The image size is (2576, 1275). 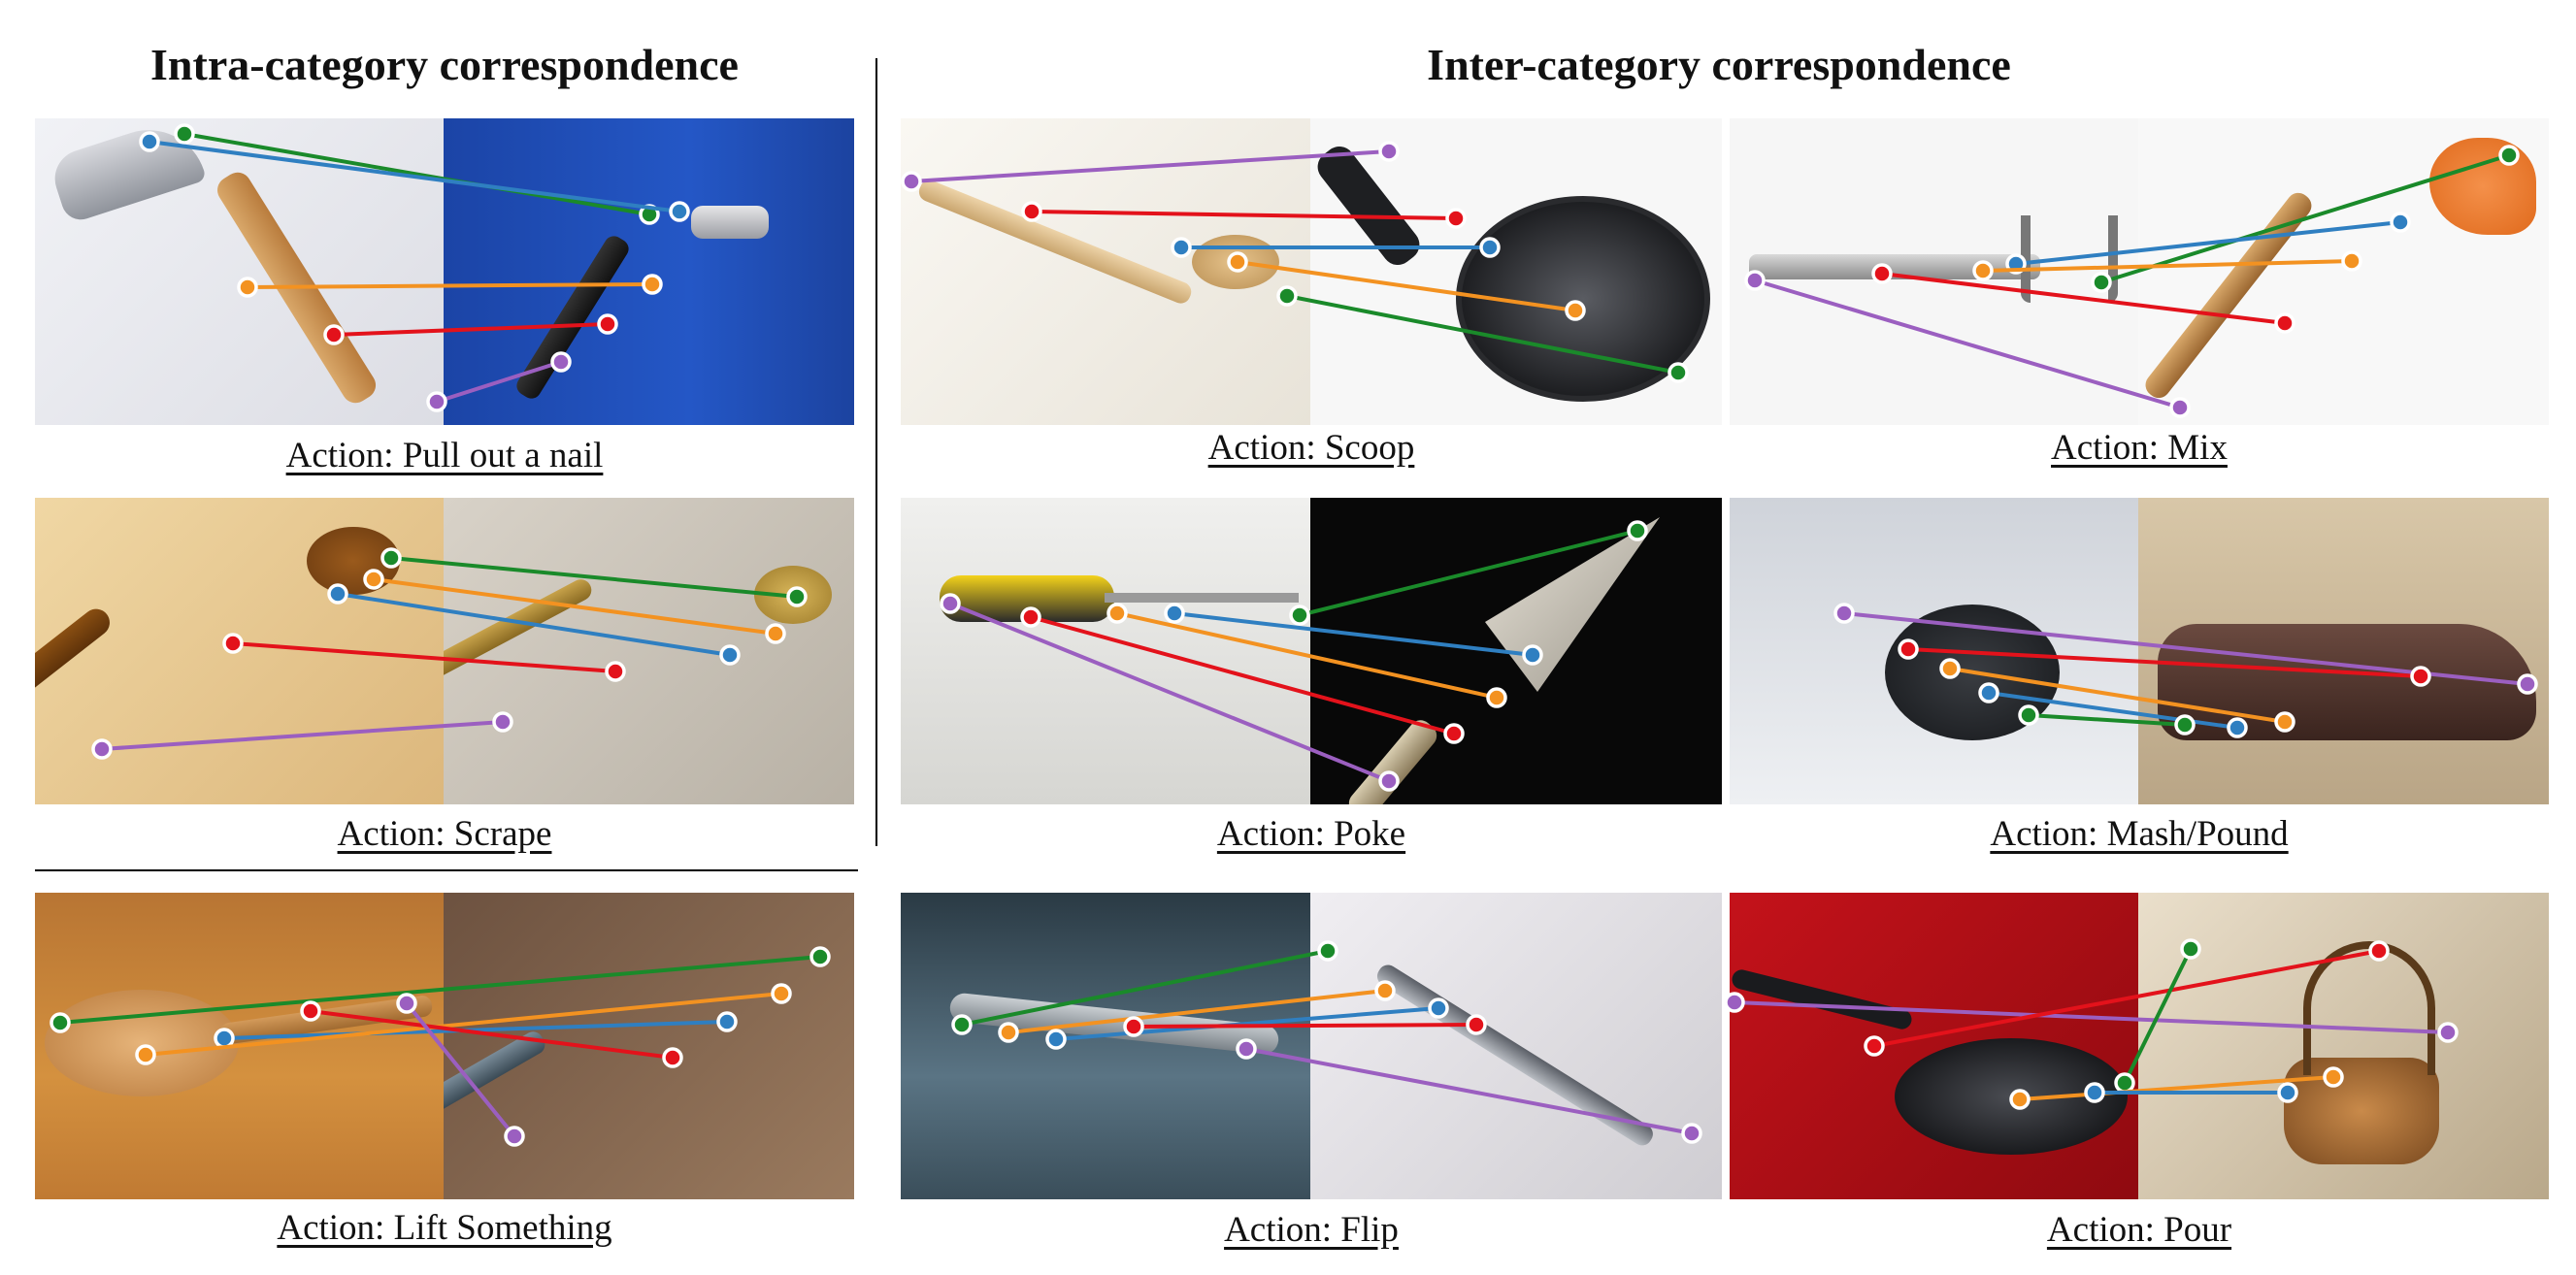 What do you see at coordinates (1311, 448) in the screenshot?
I see `caption-scoop: Action: Scoop` at bounding box center [1311, 448].